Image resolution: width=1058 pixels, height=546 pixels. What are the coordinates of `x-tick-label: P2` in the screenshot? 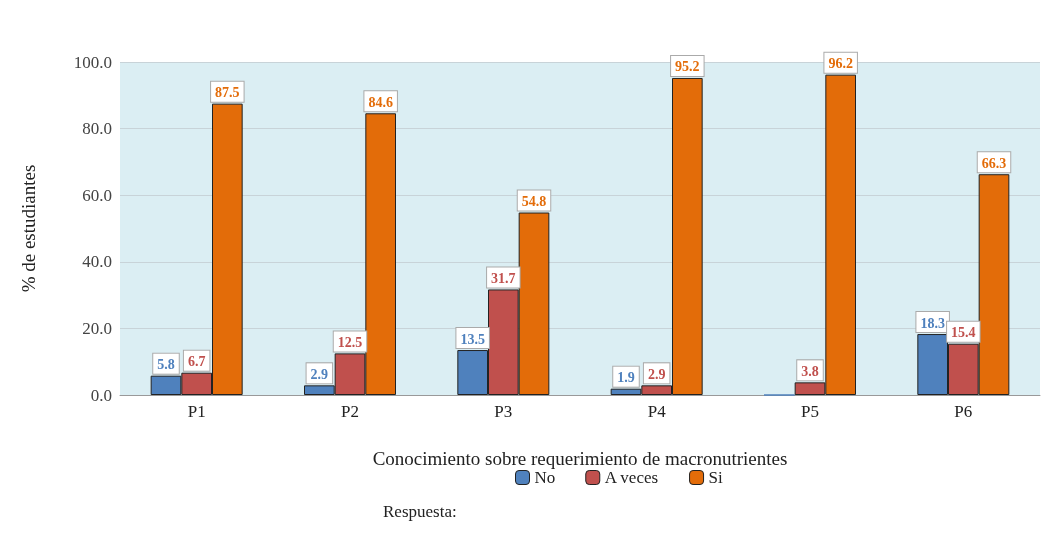 It's located at (350, 411).